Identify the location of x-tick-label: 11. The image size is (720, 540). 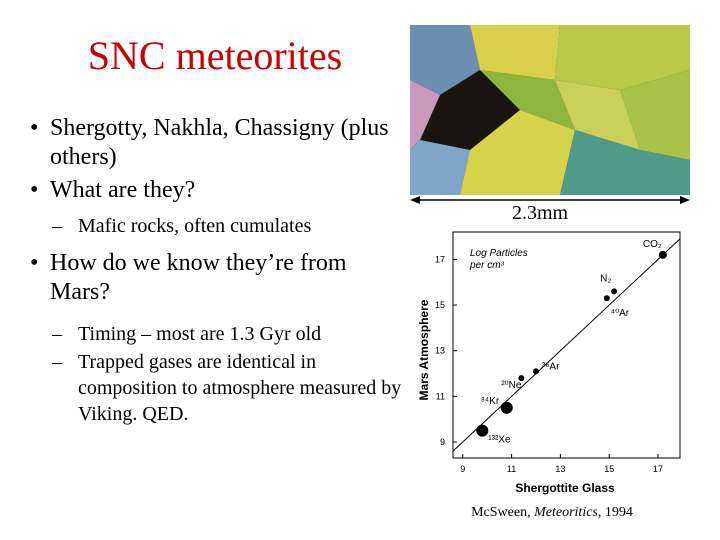
(511, 469).